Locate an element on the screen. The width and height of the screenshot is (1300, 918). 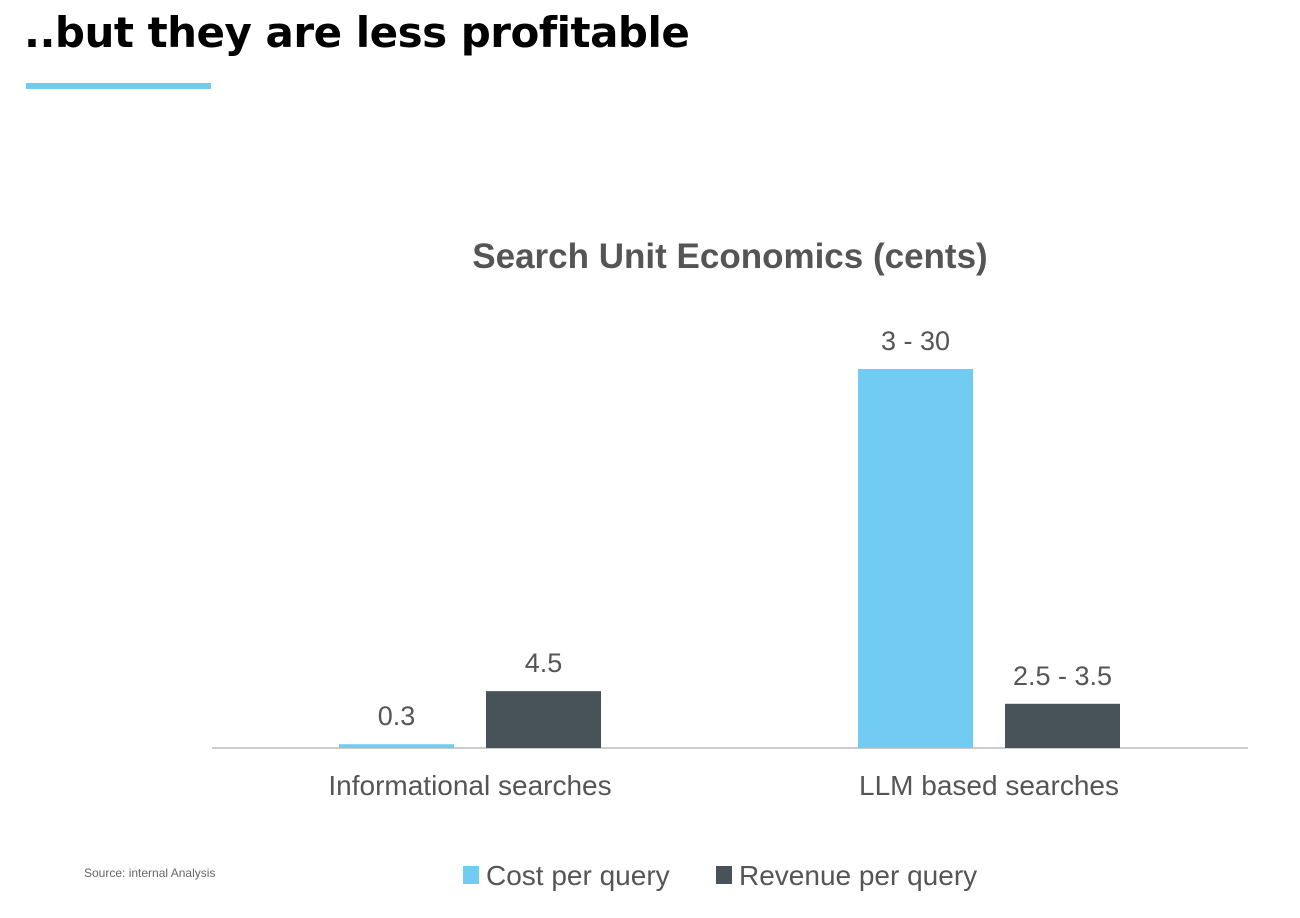
legend-label-0: Cost per query is located at coordinates (578, 875).